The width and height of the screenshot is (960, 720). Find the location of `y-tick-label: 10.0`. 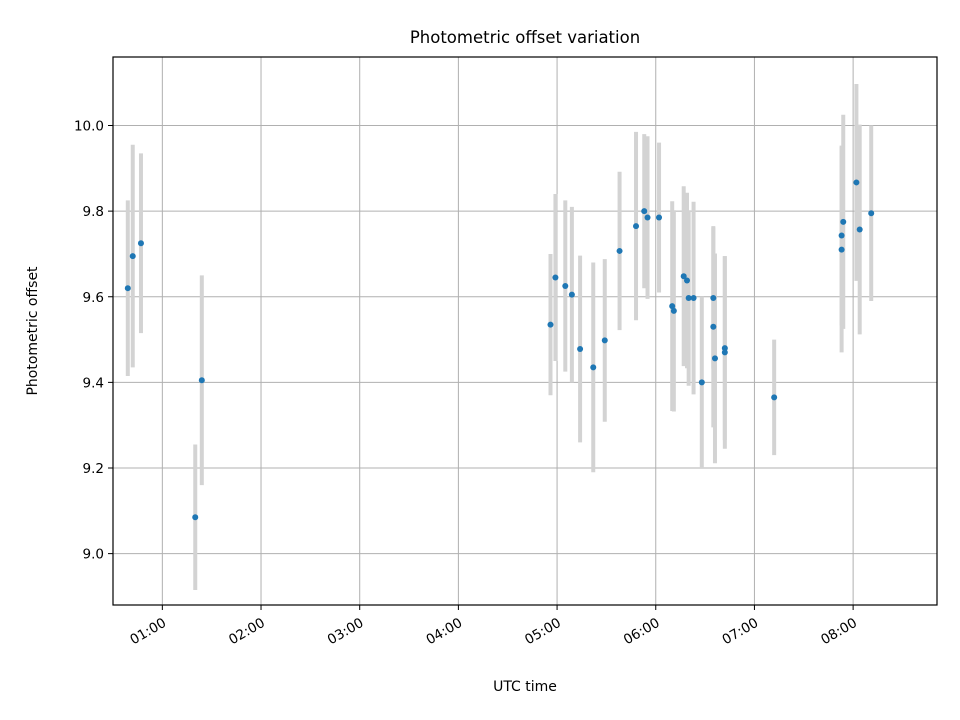

y-tick-label: 10.0 is located at coordinates (89, 127).